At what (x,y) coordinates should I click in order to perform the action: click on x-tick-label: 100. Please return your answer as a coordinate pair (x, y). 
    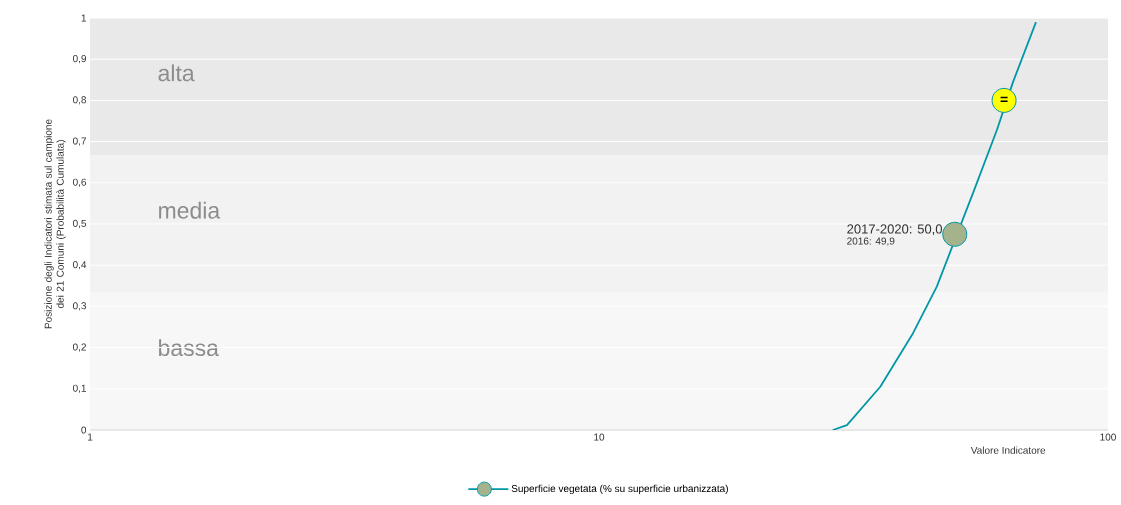
    Looking at the image, I should click on (1108, 437).